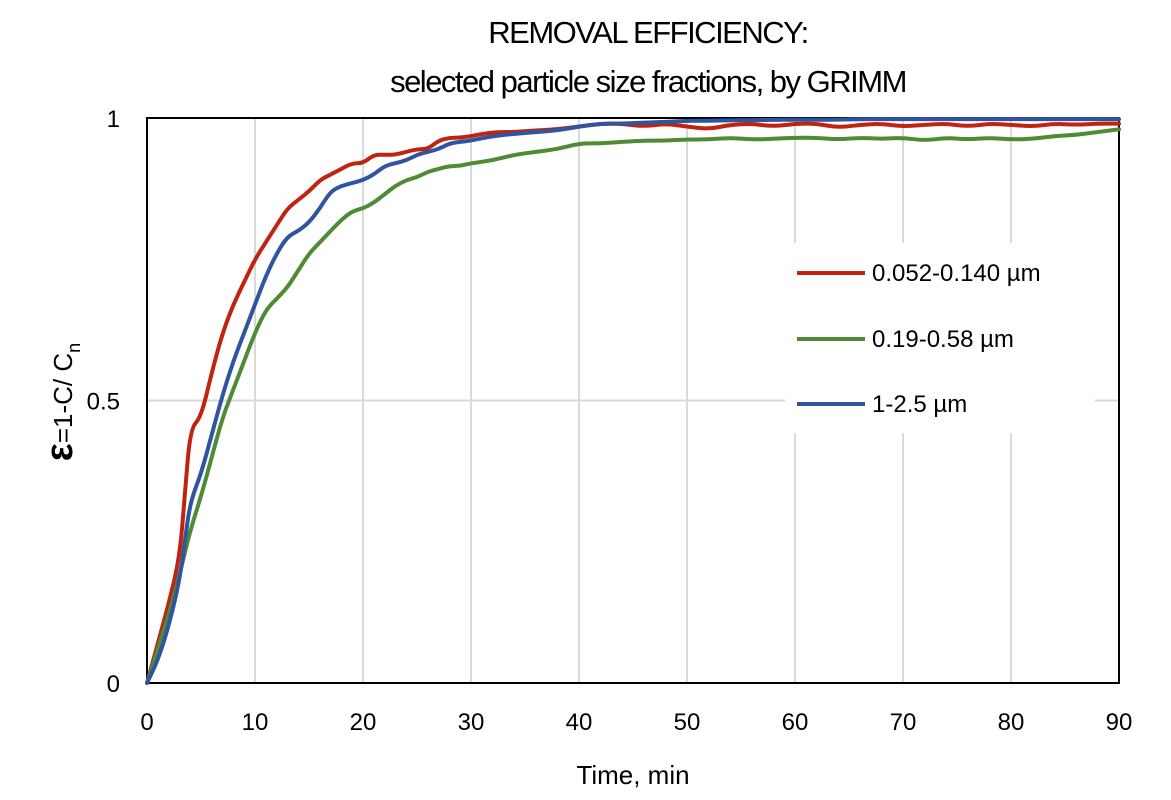 The width and height of the screenshot is (1171, 800). I want to click on x-tick-label: 80, so click(1011, 722).